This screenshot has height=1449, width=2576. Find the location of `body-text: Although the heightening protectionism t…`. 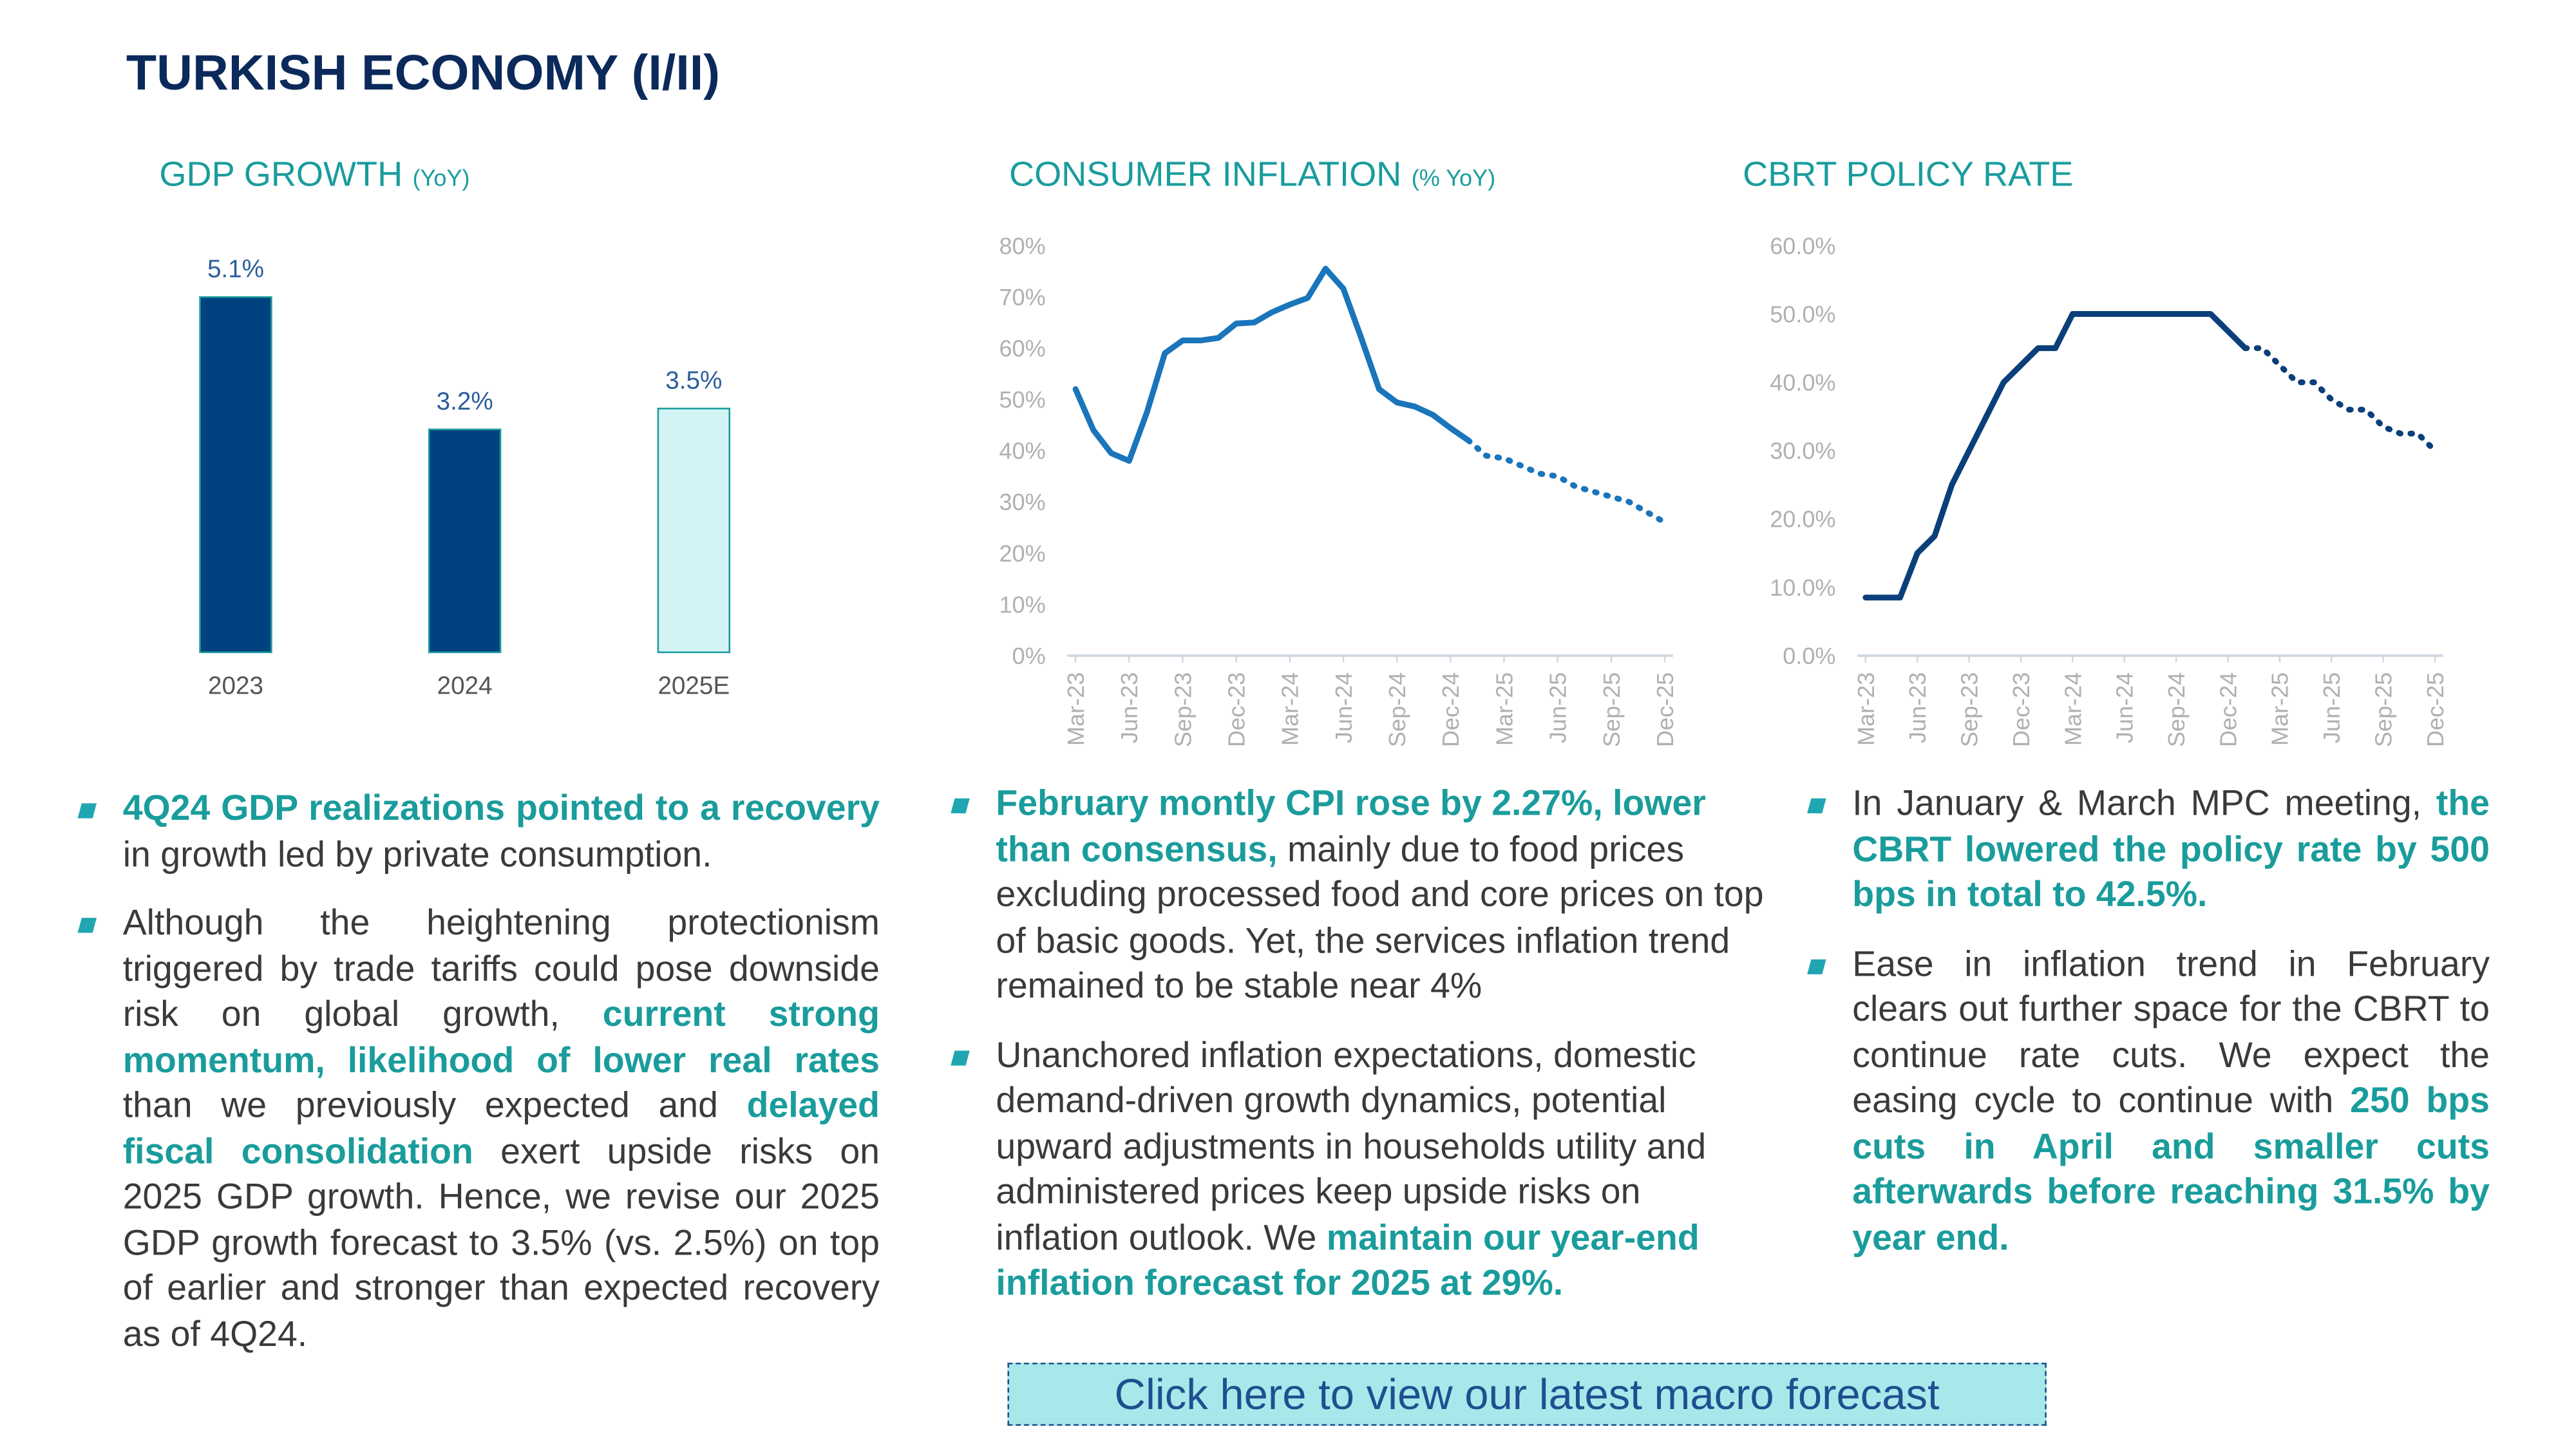

body-text: Although the heightening protectionism t… is located at coordinates (501, 969).